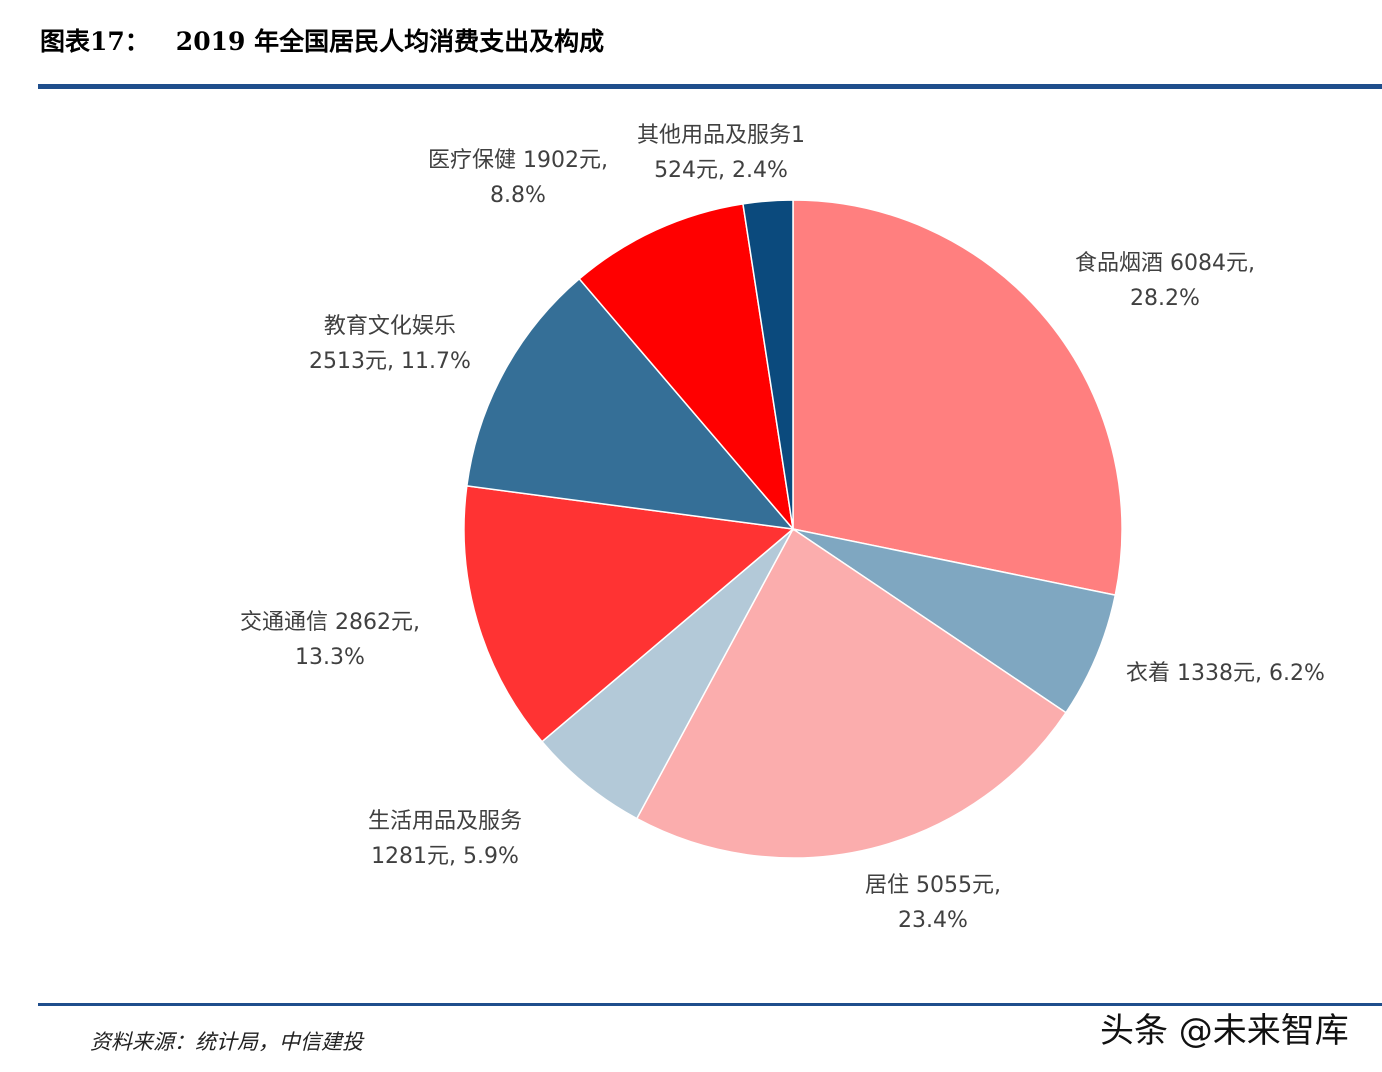 The image size is (1382, 1072). I want to click on label-household-line1: 生活用品及服务, so click(445, 821).